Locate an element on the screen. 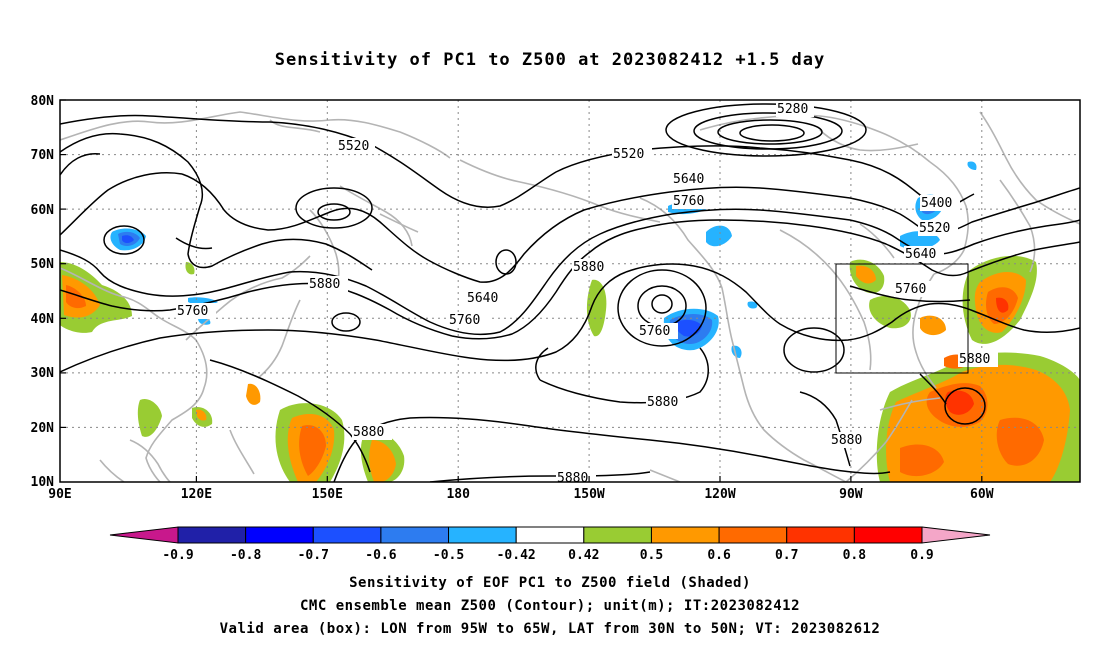 This screenshot has height=650, width=1100. latitude-labels: 80N 70N 60N 50N 40N 30N 20N 10N is located at coordinates (43, 292).